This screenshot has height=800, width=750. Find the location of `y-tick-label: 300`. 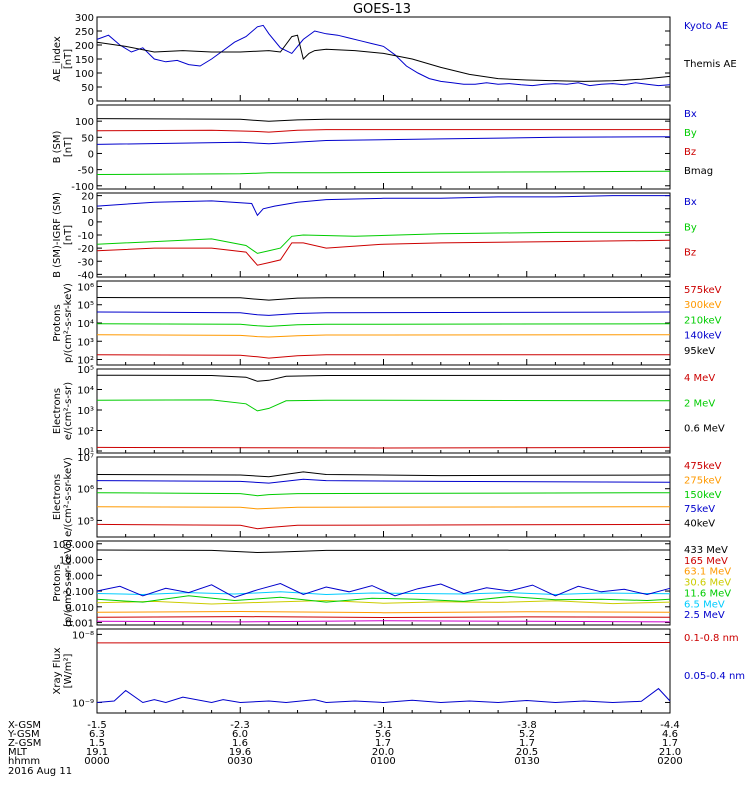

y-tick-label: 300 is located at coordinates (84, 18).